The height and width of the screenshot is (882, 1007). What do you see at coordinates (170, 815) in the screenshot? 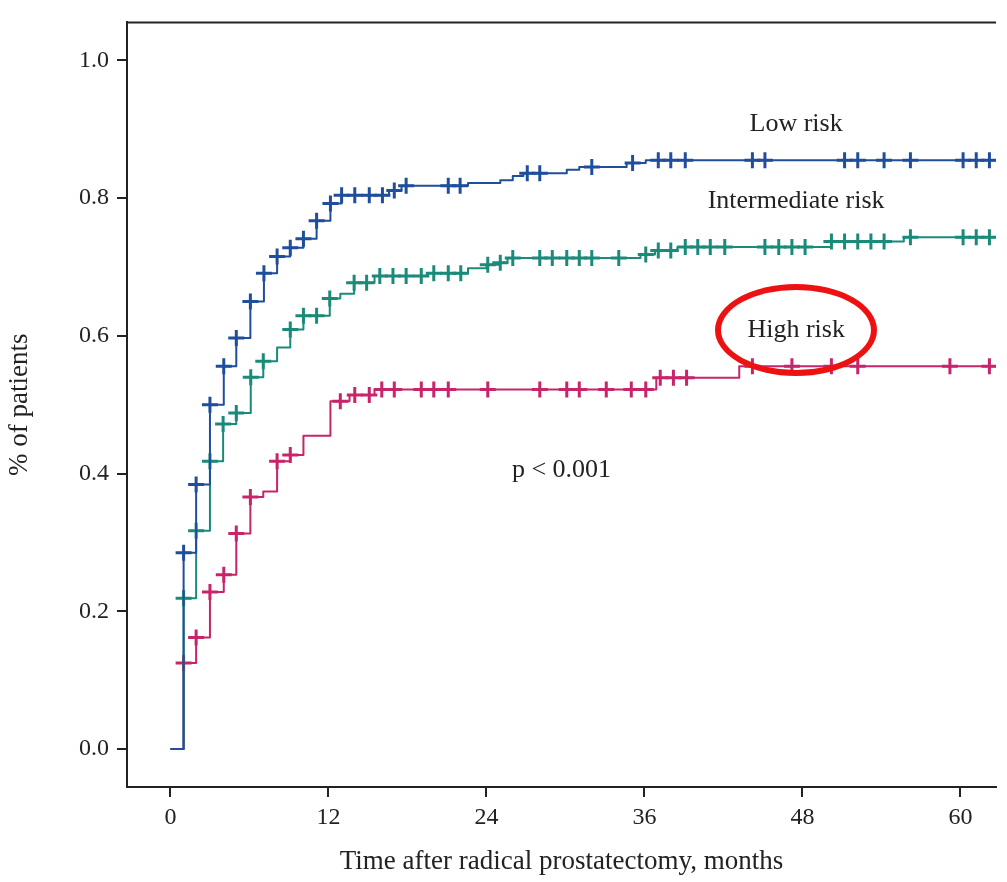
I see `x-tick-label: 0` at bounding box center [170, 815].